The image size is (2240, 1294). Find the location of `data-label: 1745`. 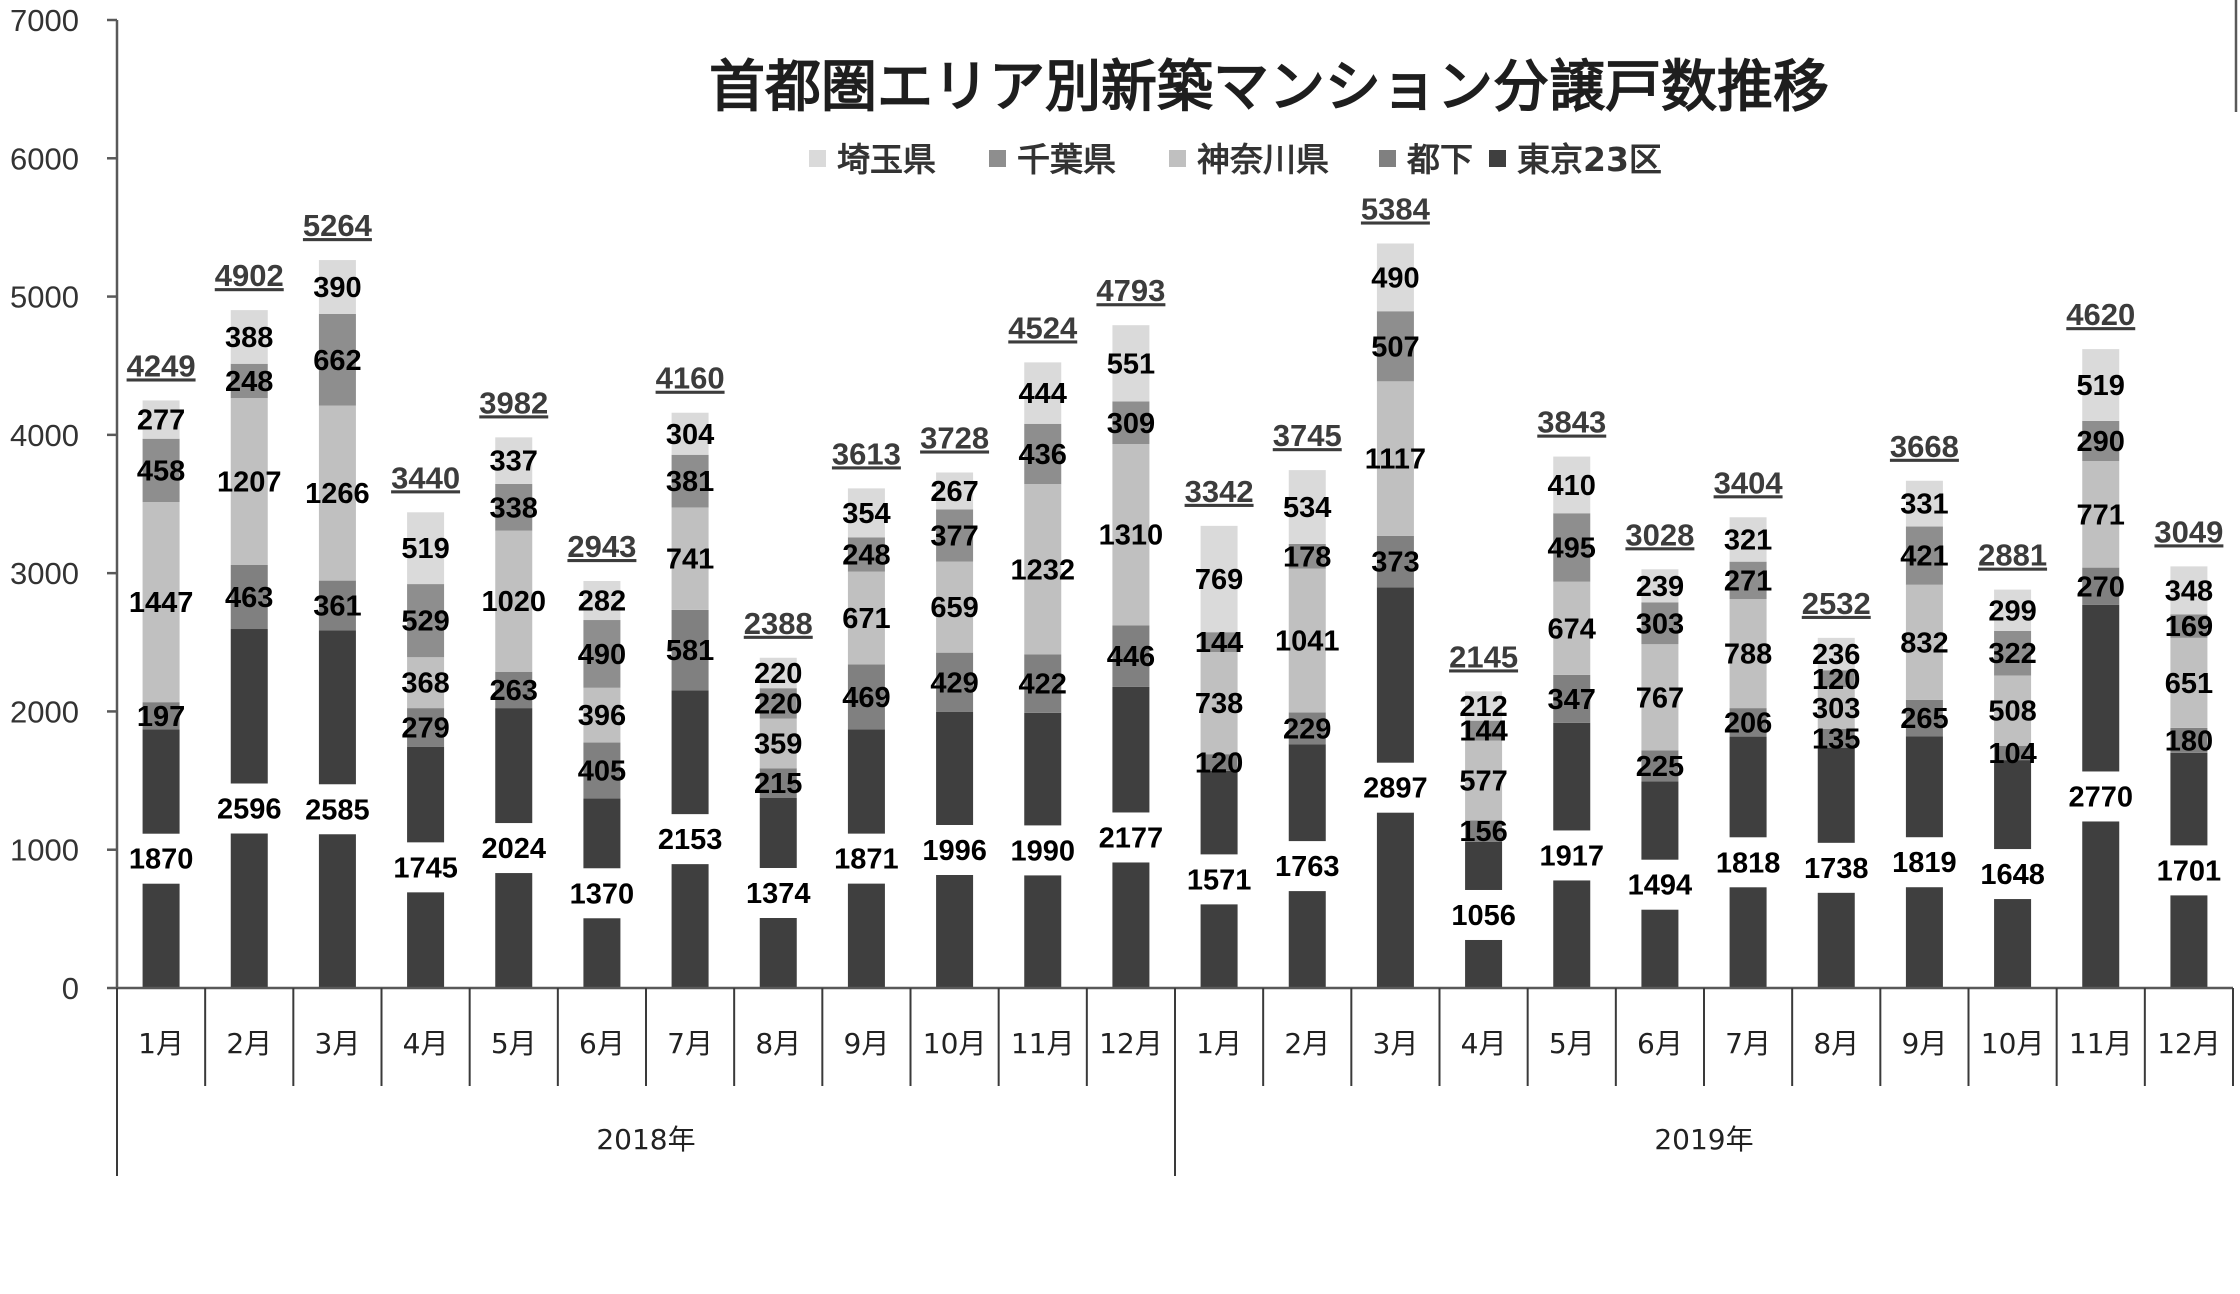

data-label: 1745 is located at coordinates (425, 868).